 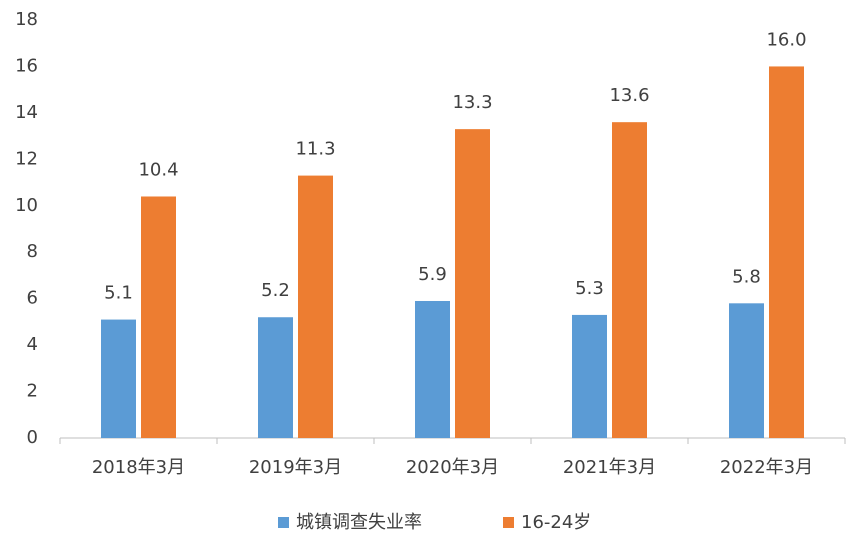 What do you see at coordinates (32, 298) in the screenshot?
I see `y-tick-label: 6` at bounding box center [32, 298].